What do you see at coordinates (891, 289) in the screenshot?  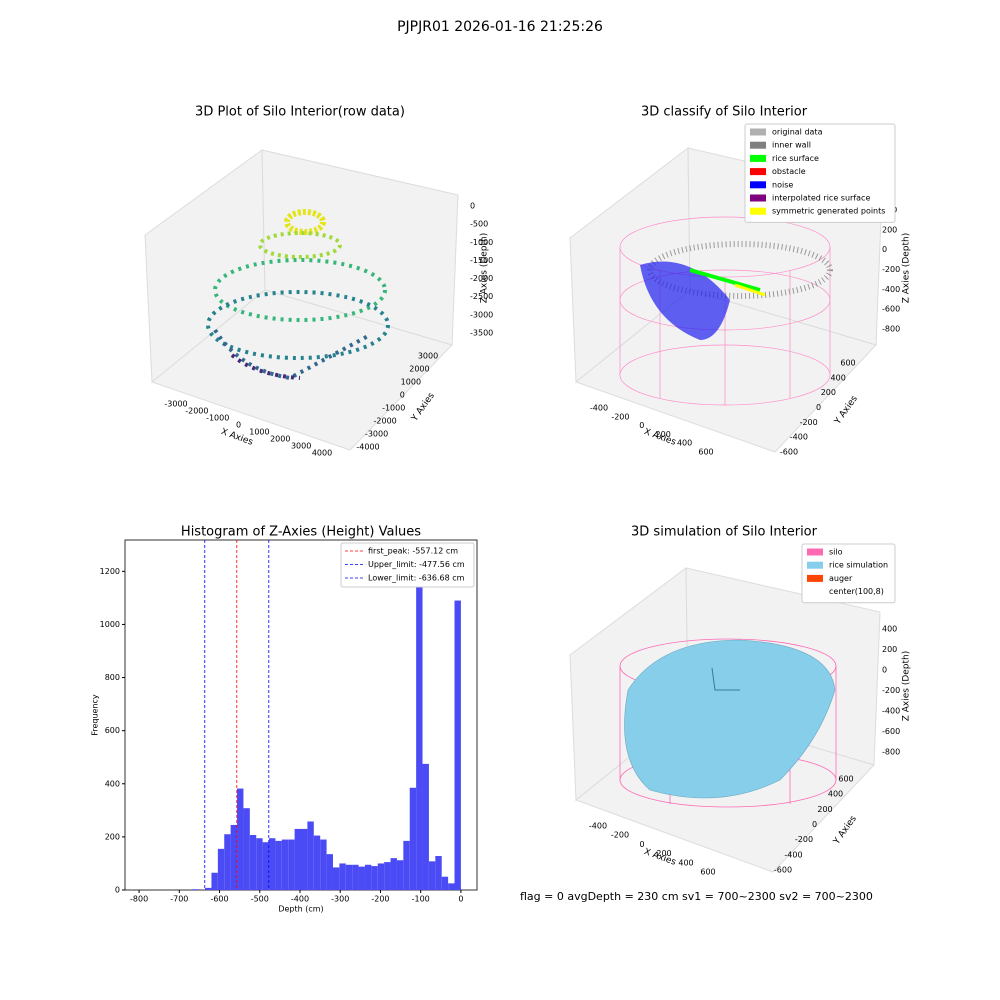 I see `z-tick-label: -400` at bounding box center [891, 289].